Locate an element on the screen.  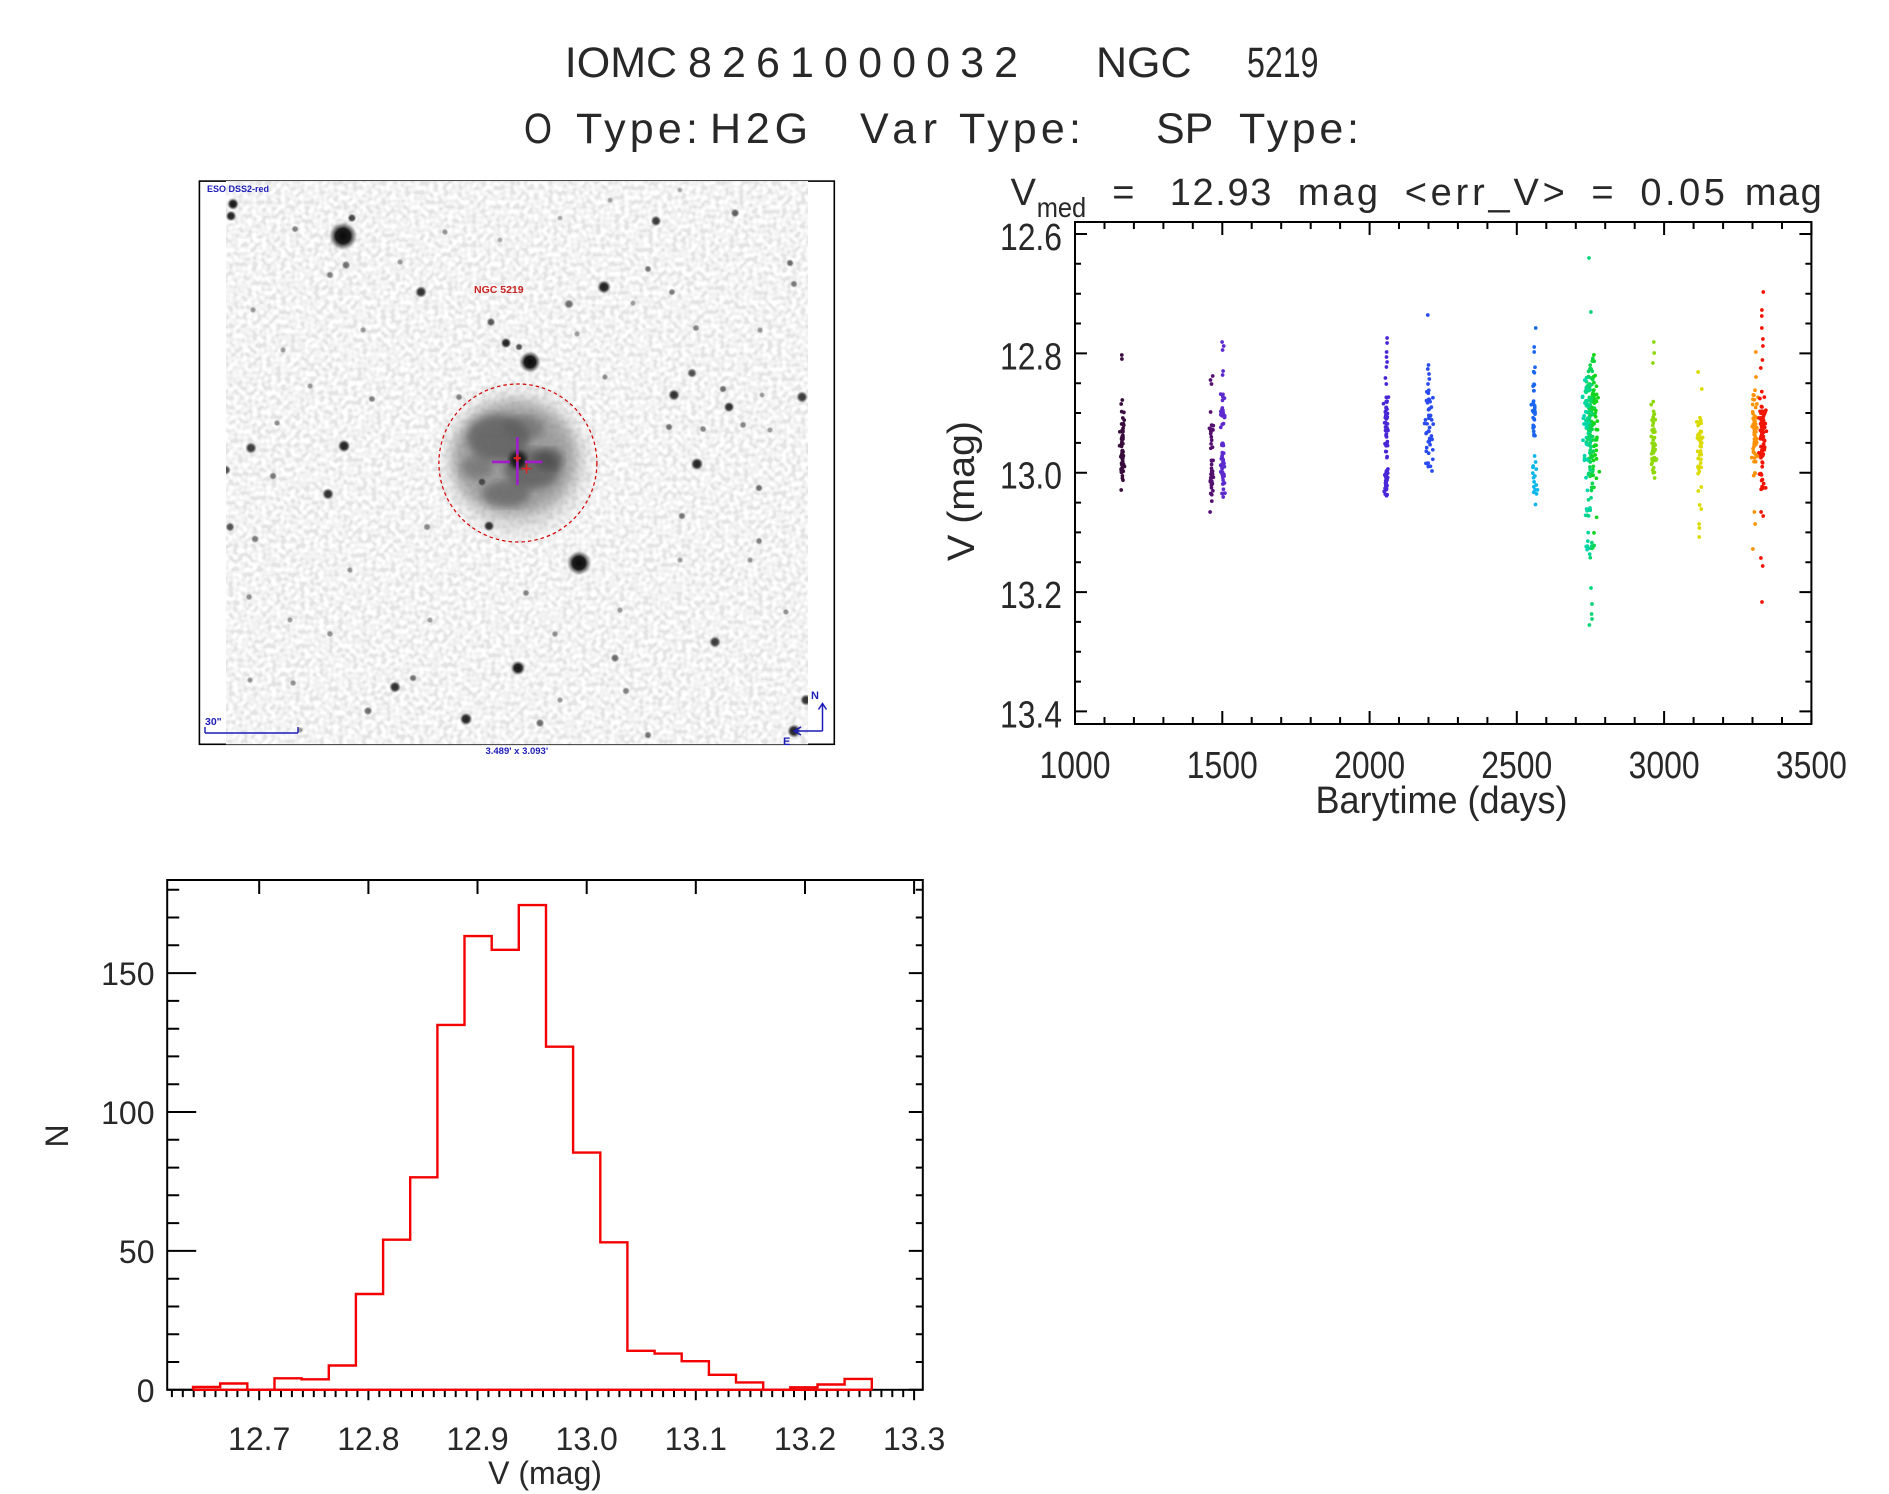
svg-text: SP is located at coordinates (1184, 129).